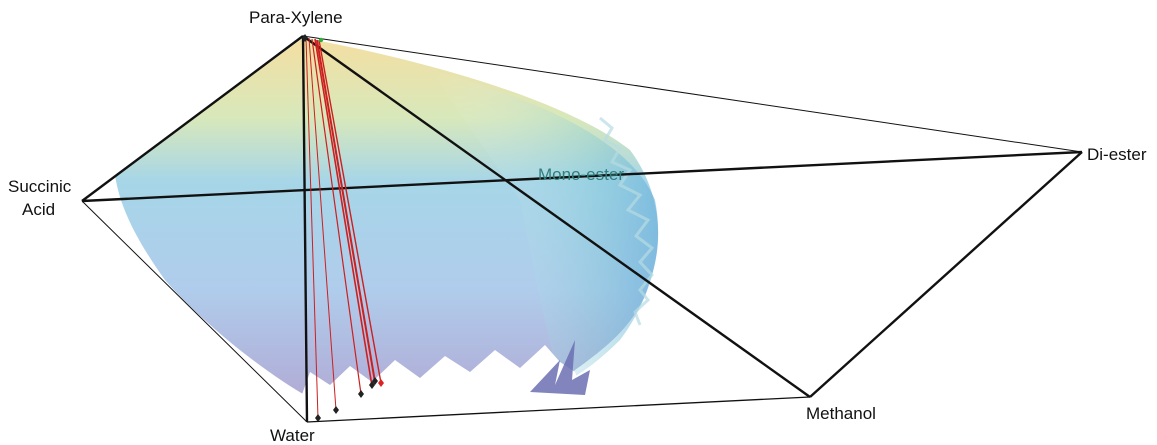 The image size is (1157, 445). What do you see at coordinates (946, 274) in the screenshot?
I see `edge-diester-methanol` at bounding box center [946, 274].